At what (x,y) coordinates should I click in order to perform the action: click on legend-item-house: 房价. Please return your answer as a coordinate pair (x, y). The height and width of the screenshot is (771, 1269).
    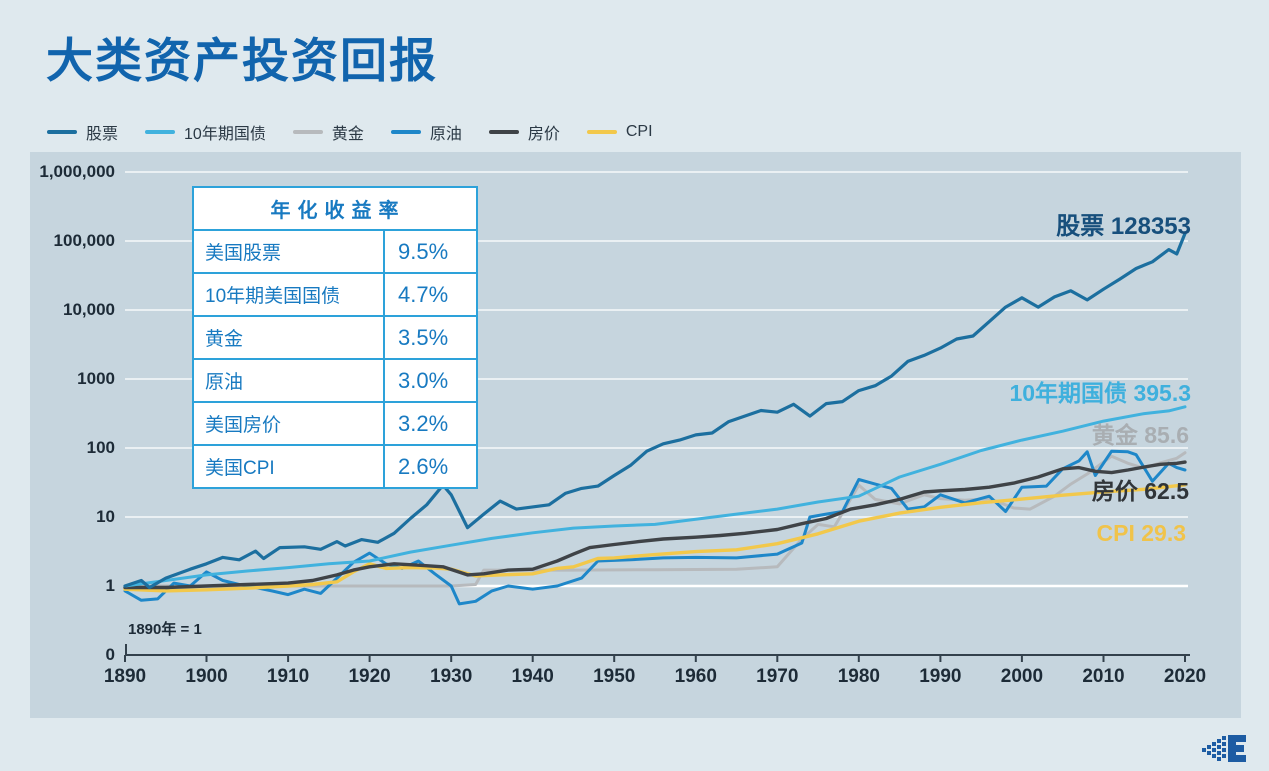
    Looking at the image, I should click on (524, 132).